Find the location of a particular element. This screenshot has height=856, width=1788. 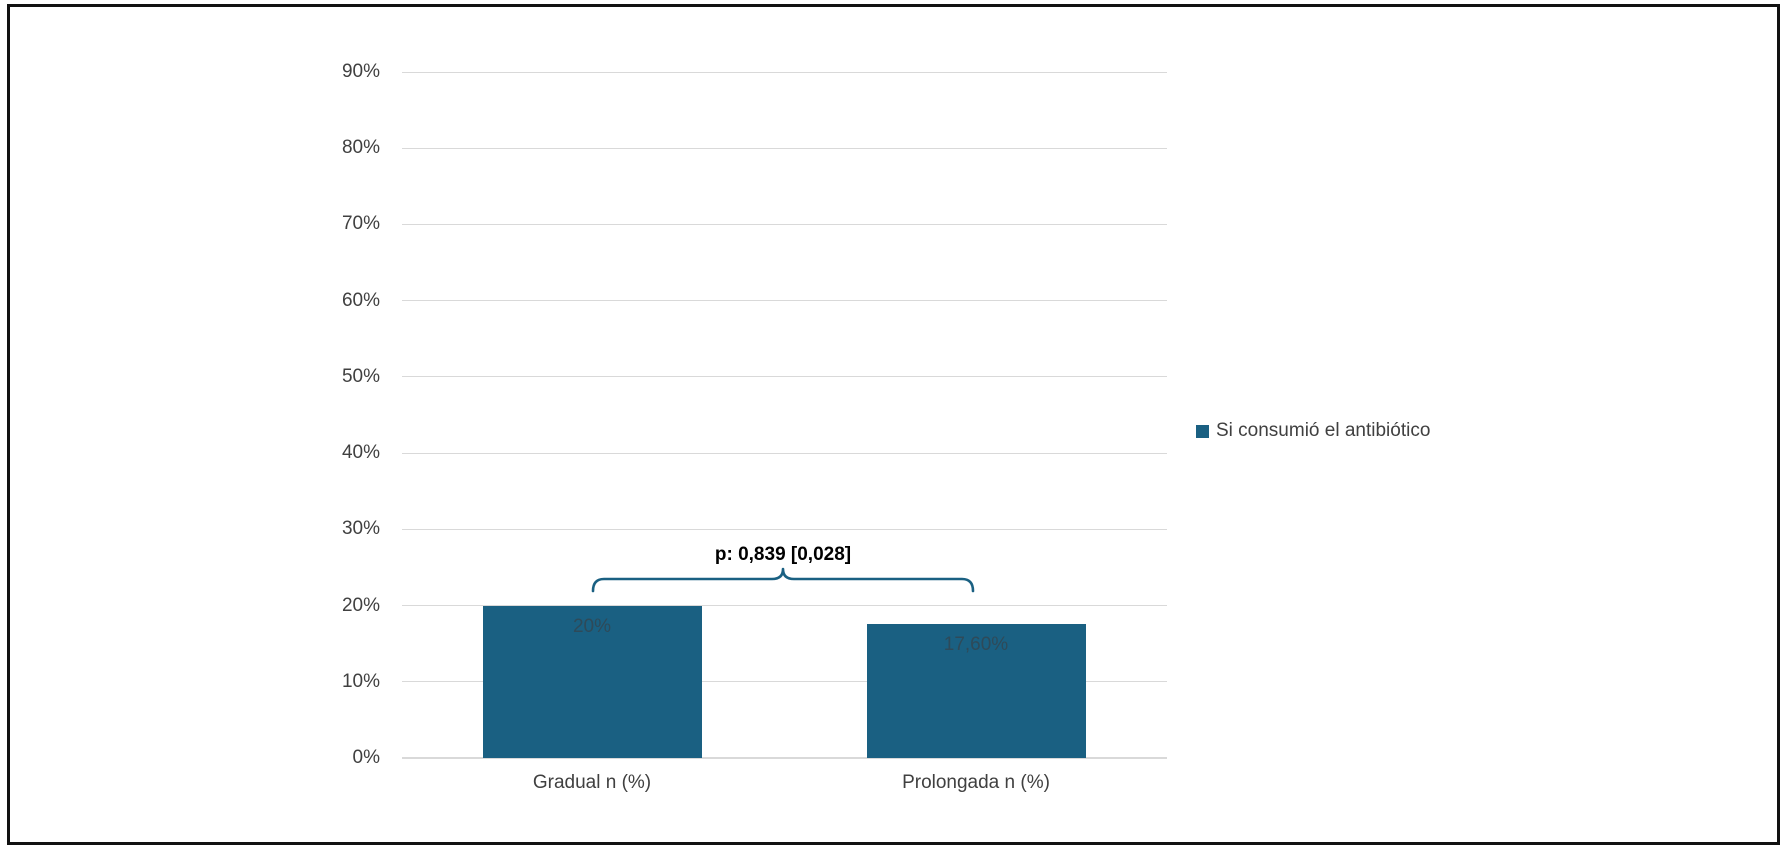

y-axis-tick-label: 10% is located at coordinates (360, 681).